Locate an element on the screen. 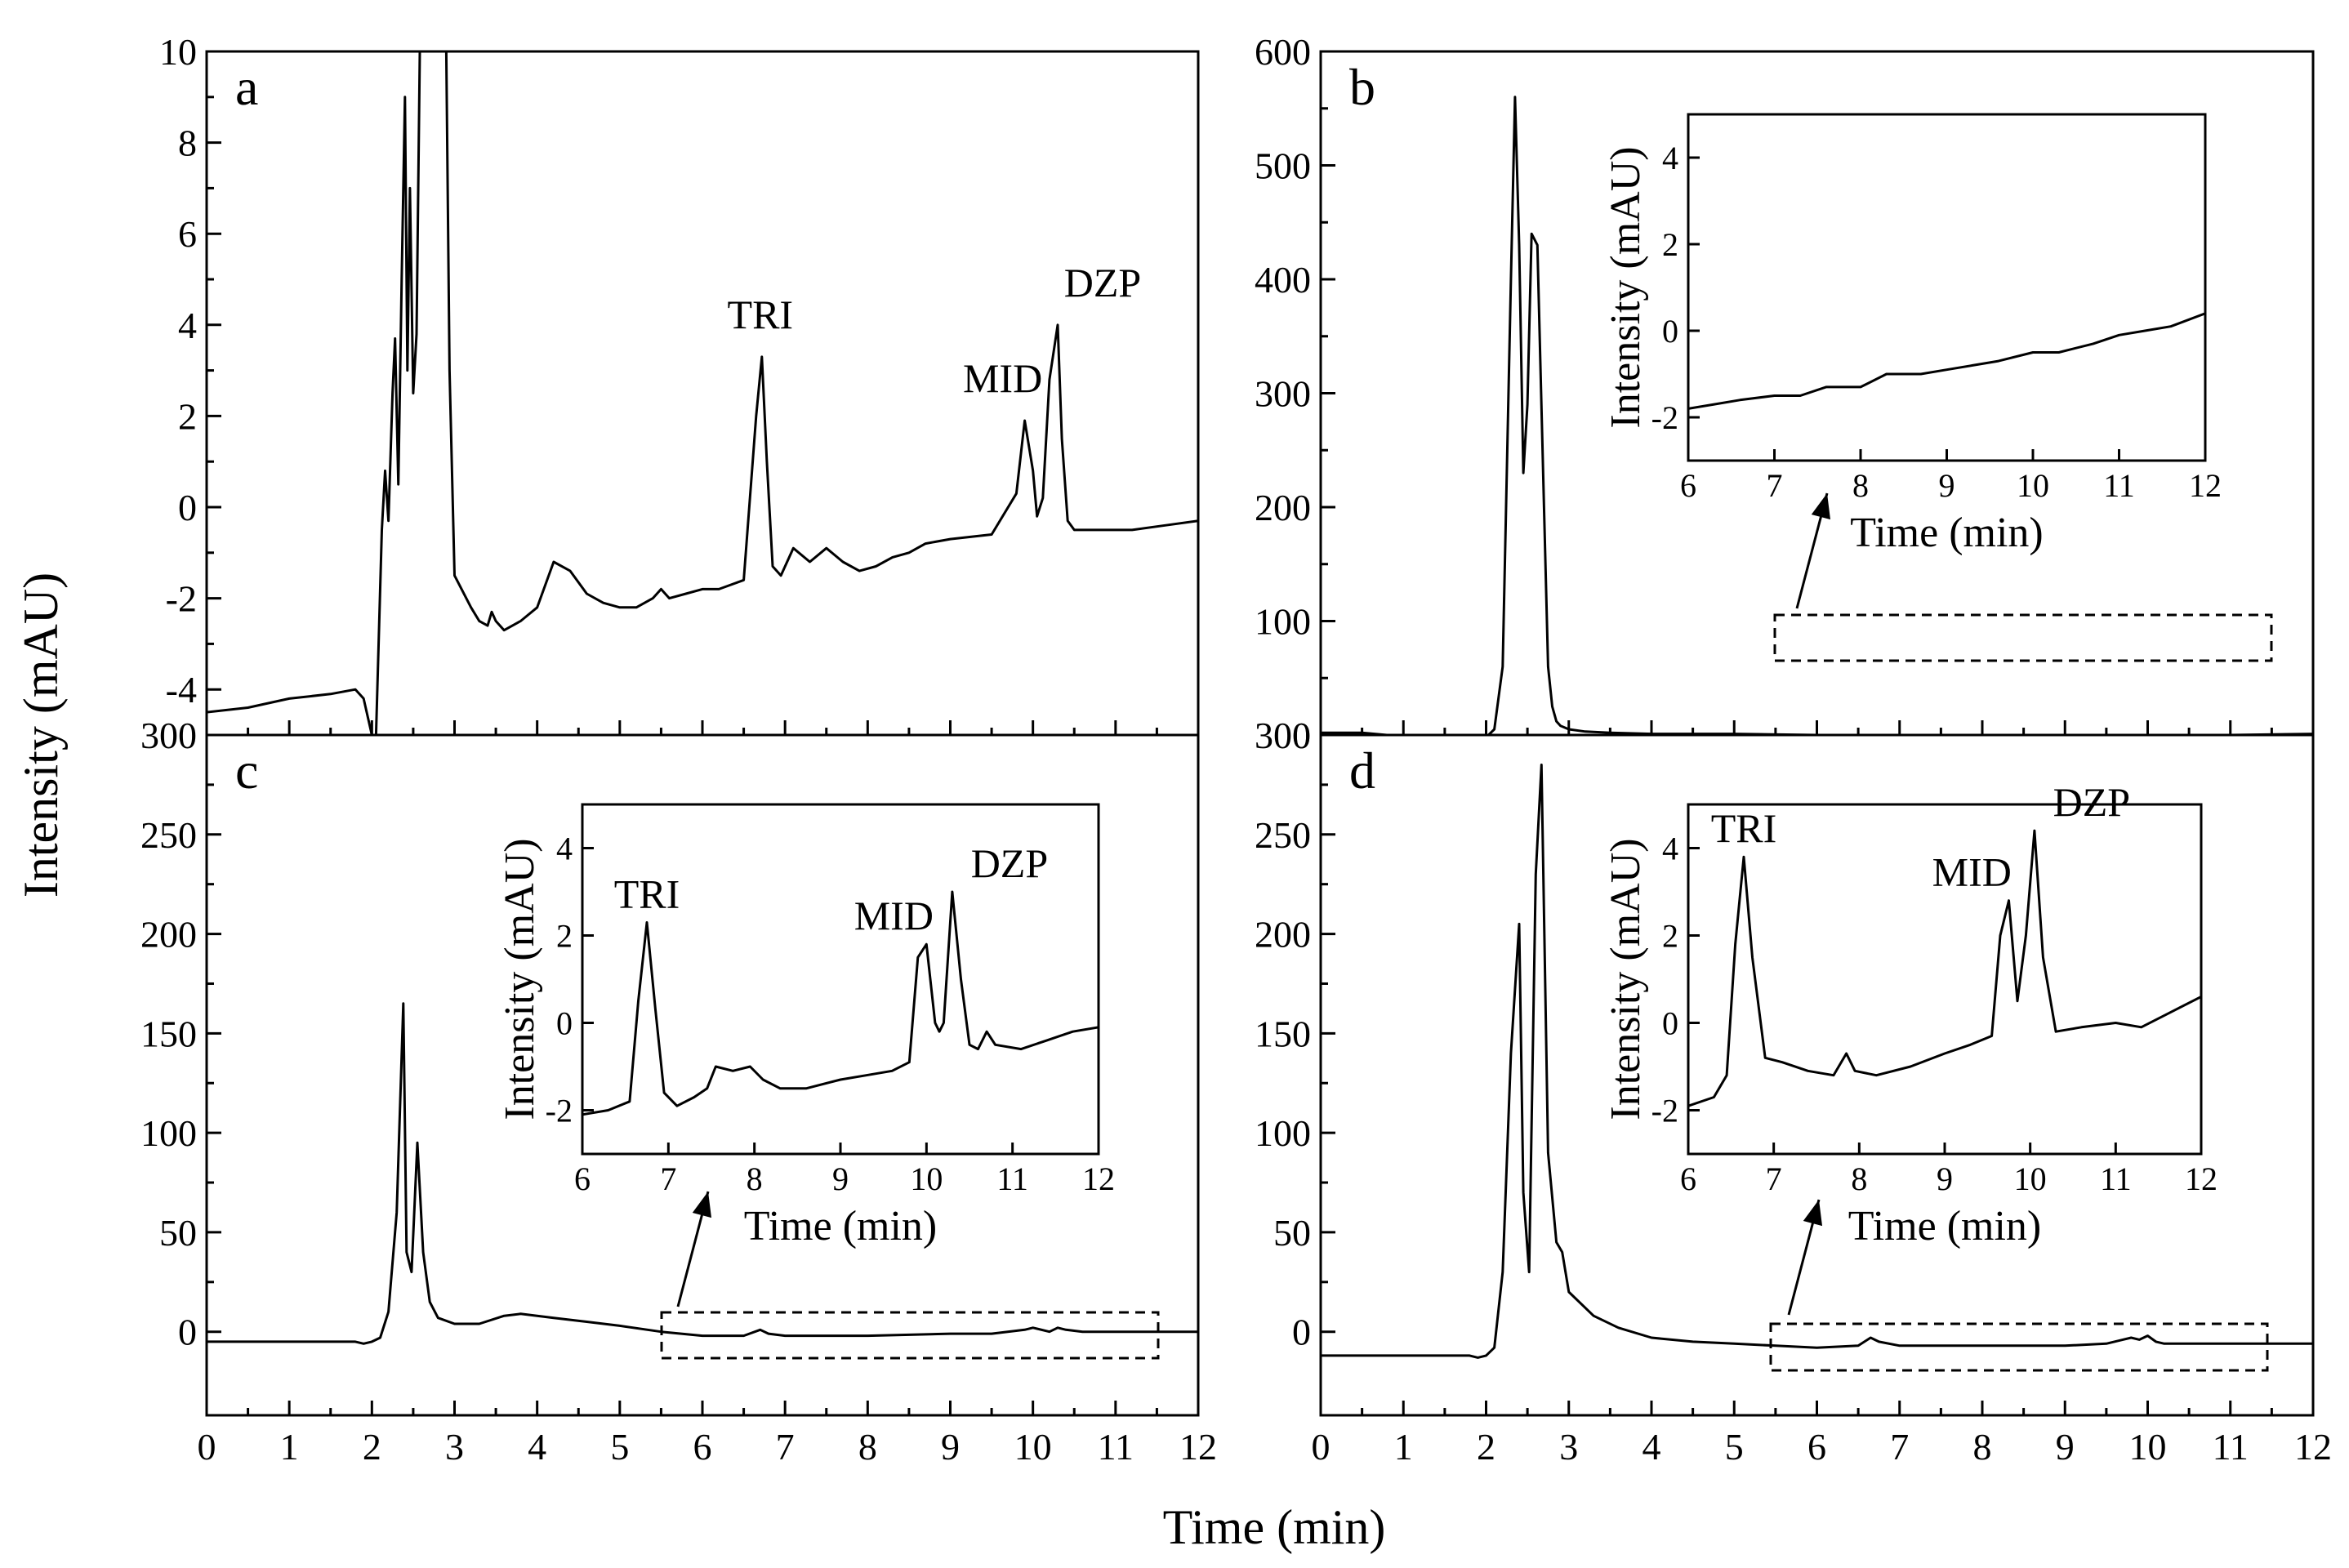 The height and width of the screenshot is (1568, 2349). panel-b-letter: b is located at coordinates (1362, 87).